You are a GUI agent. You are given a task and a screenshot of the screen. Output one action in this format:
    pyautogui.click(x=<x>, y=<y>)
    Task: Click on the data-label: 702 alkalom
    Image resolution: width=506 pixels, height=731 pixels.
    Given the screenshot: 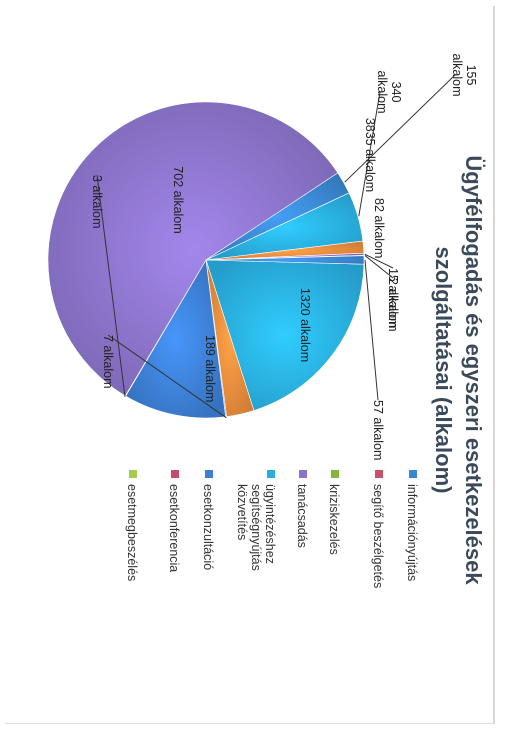 What is the action you would take?
    pyautogui.click(x=178, y=199)
    